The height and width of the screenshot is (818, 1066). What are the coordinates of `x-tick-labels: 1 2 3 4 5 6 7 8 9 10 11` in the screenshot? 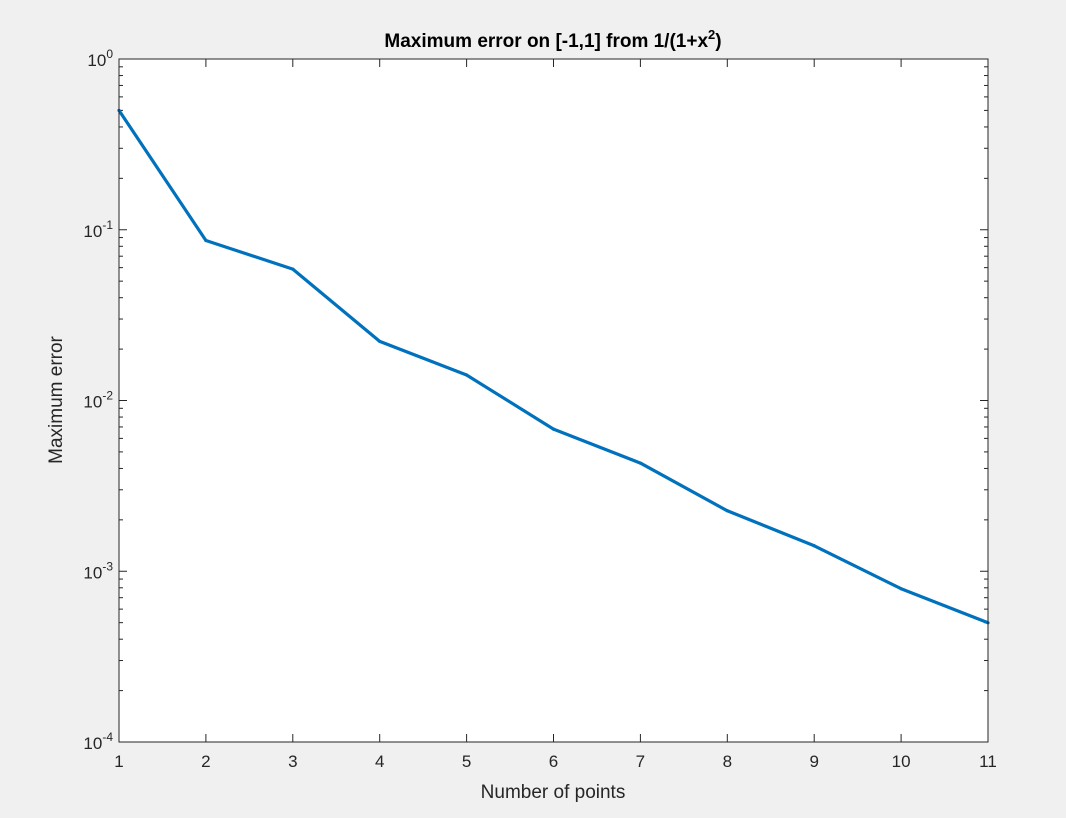 It's located at (555, 761).